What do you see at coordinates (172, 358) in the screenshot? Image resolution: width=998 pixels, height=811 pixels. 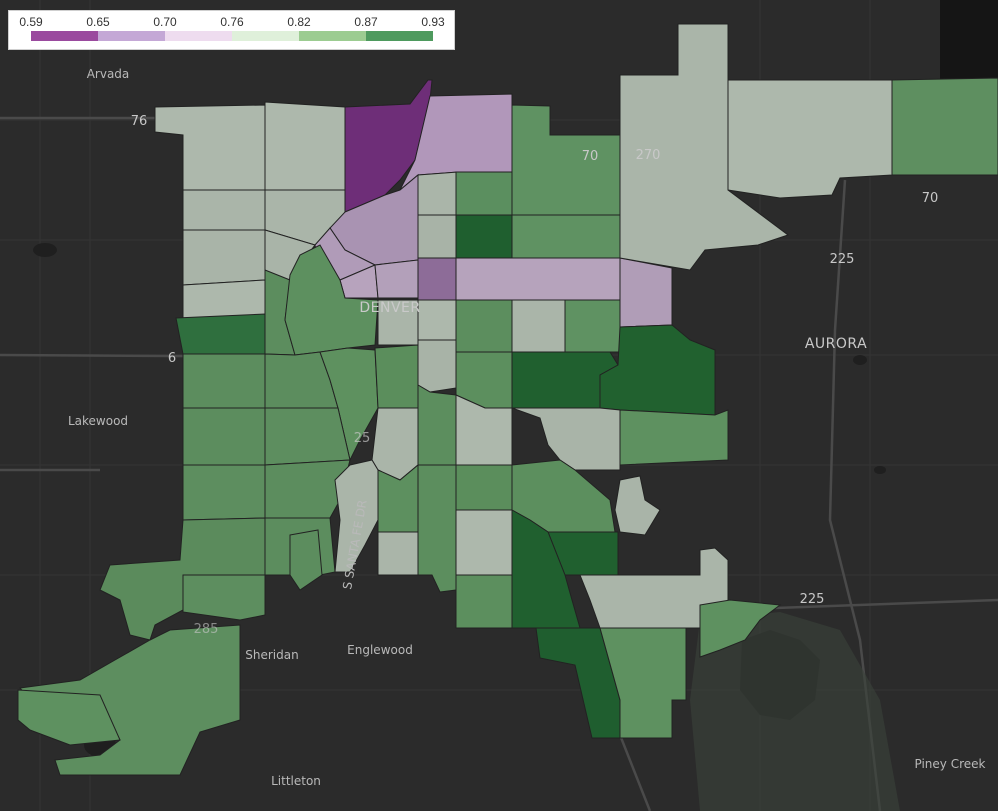 I see `road-label-6: 6` at bounding box center [172, 358].